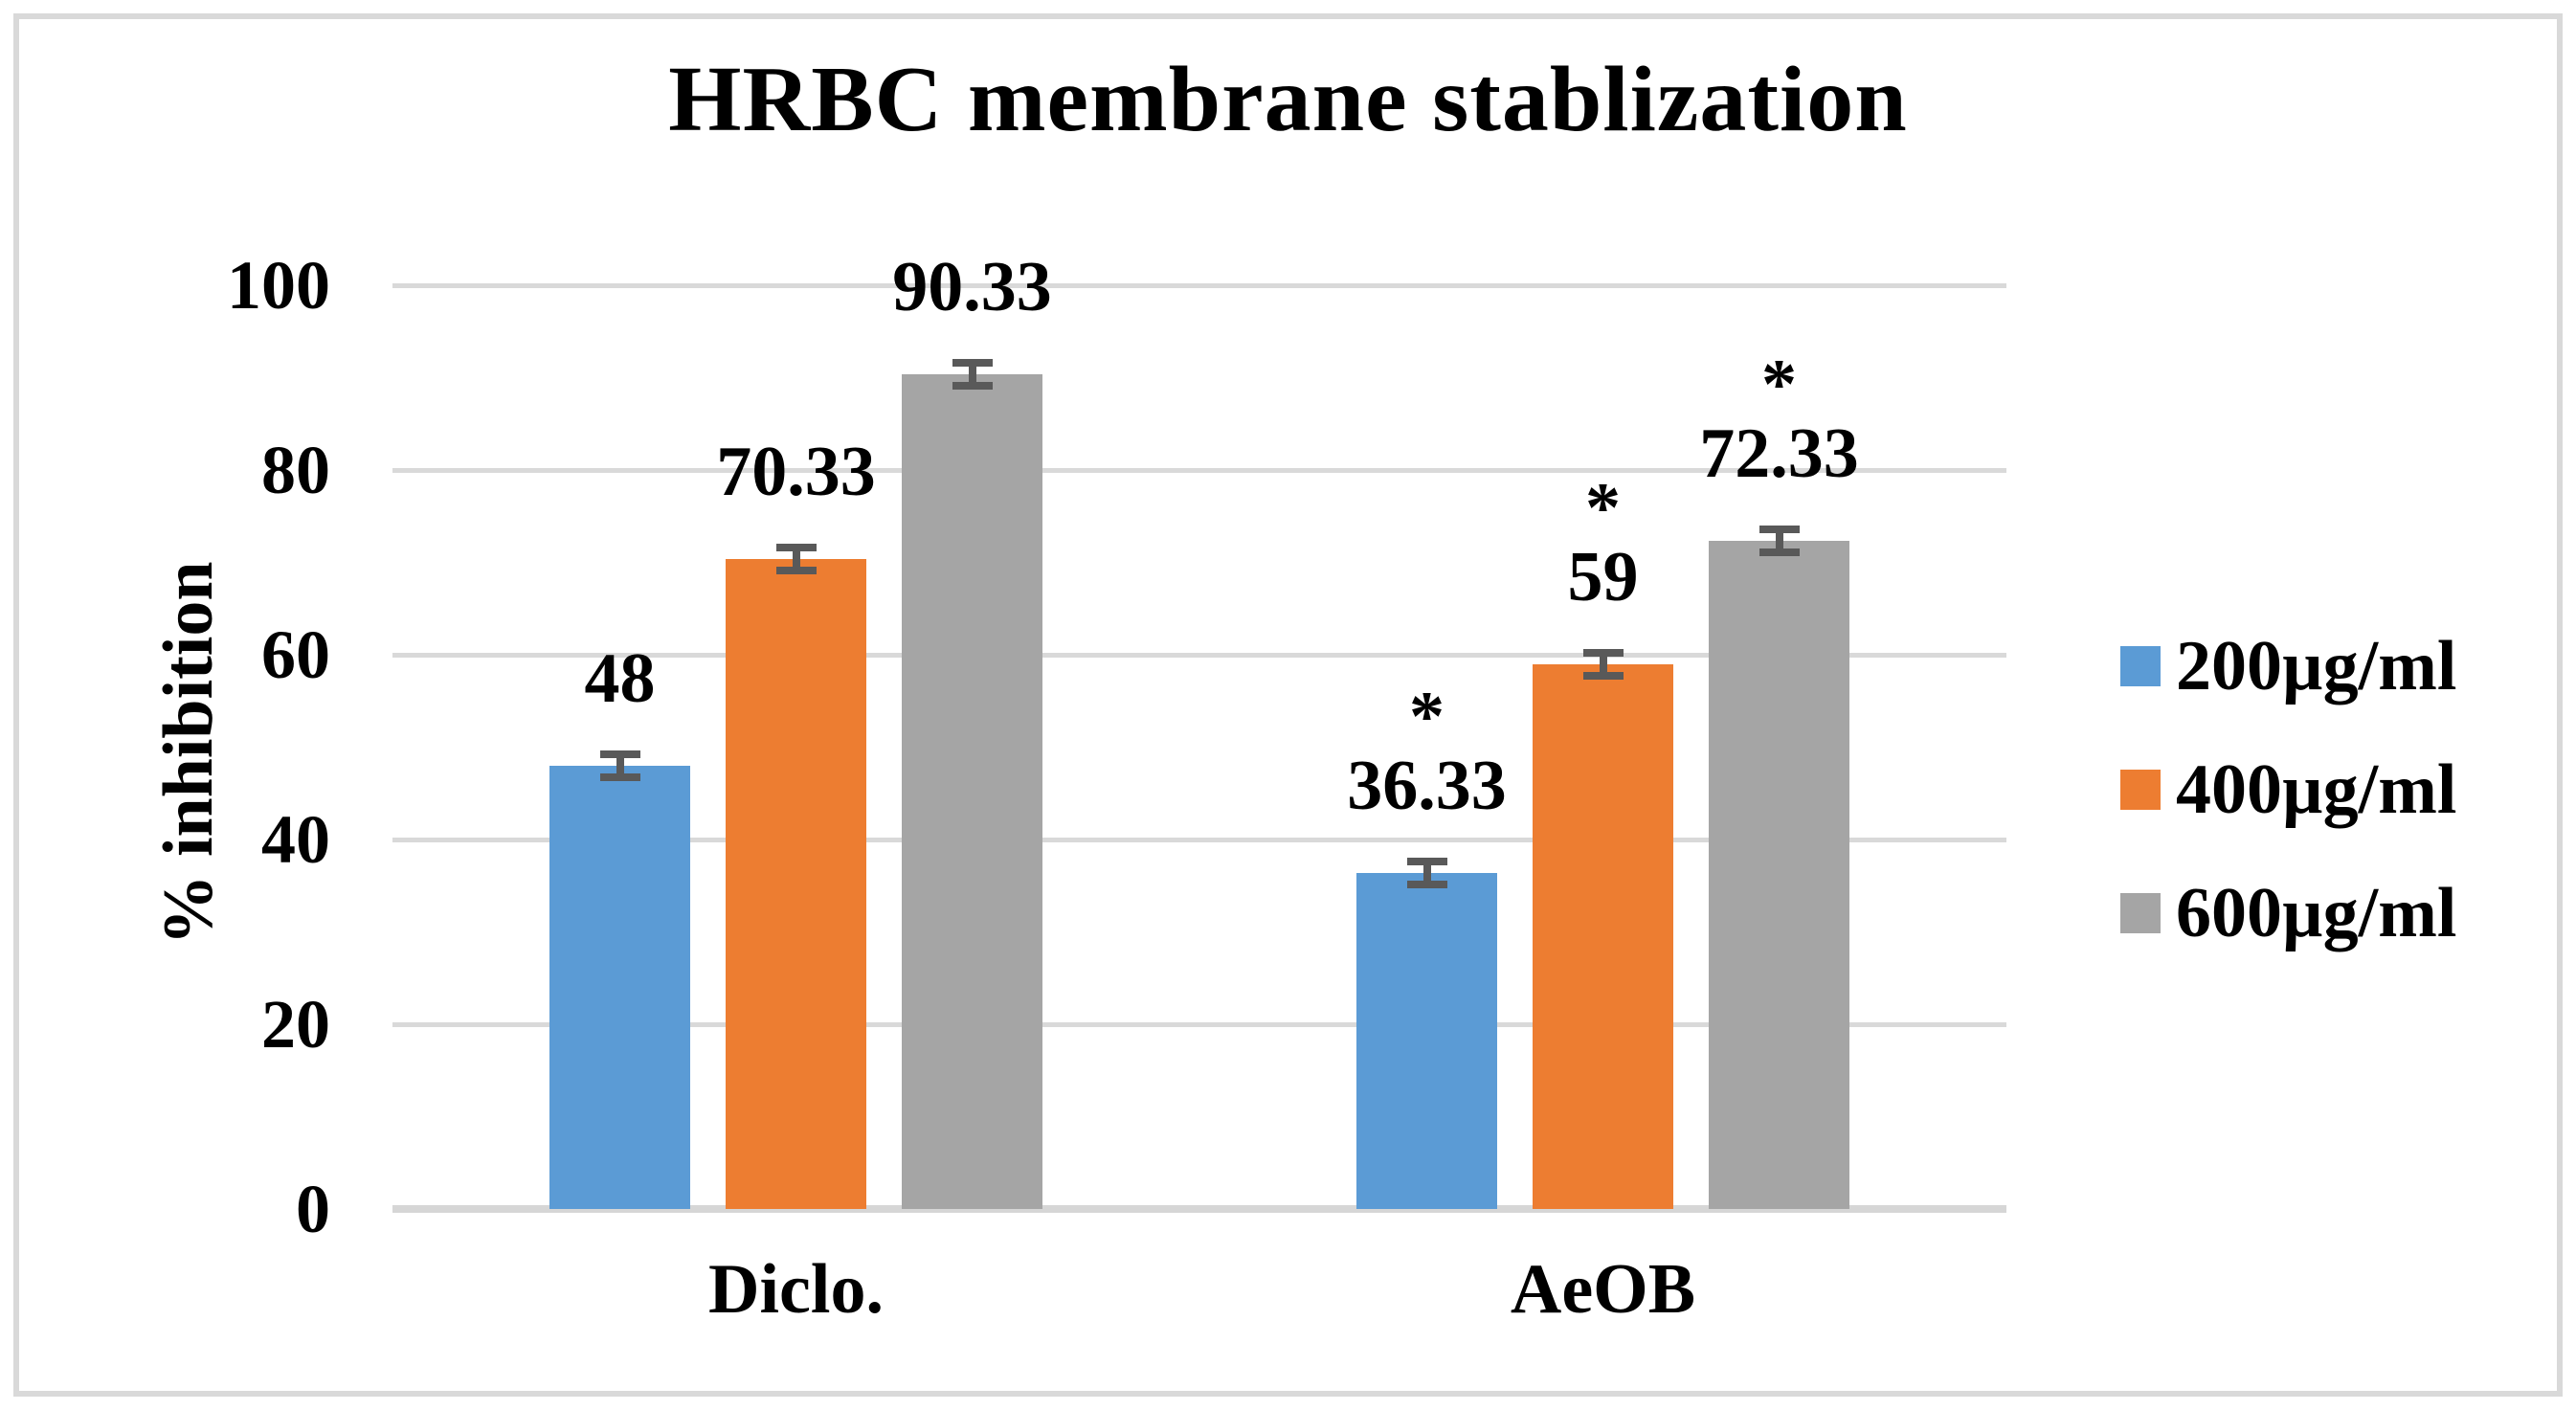  Describe the element at coordinates (2140, 790) in the screenshot. I see `legend-swatch-400gml` at that location.